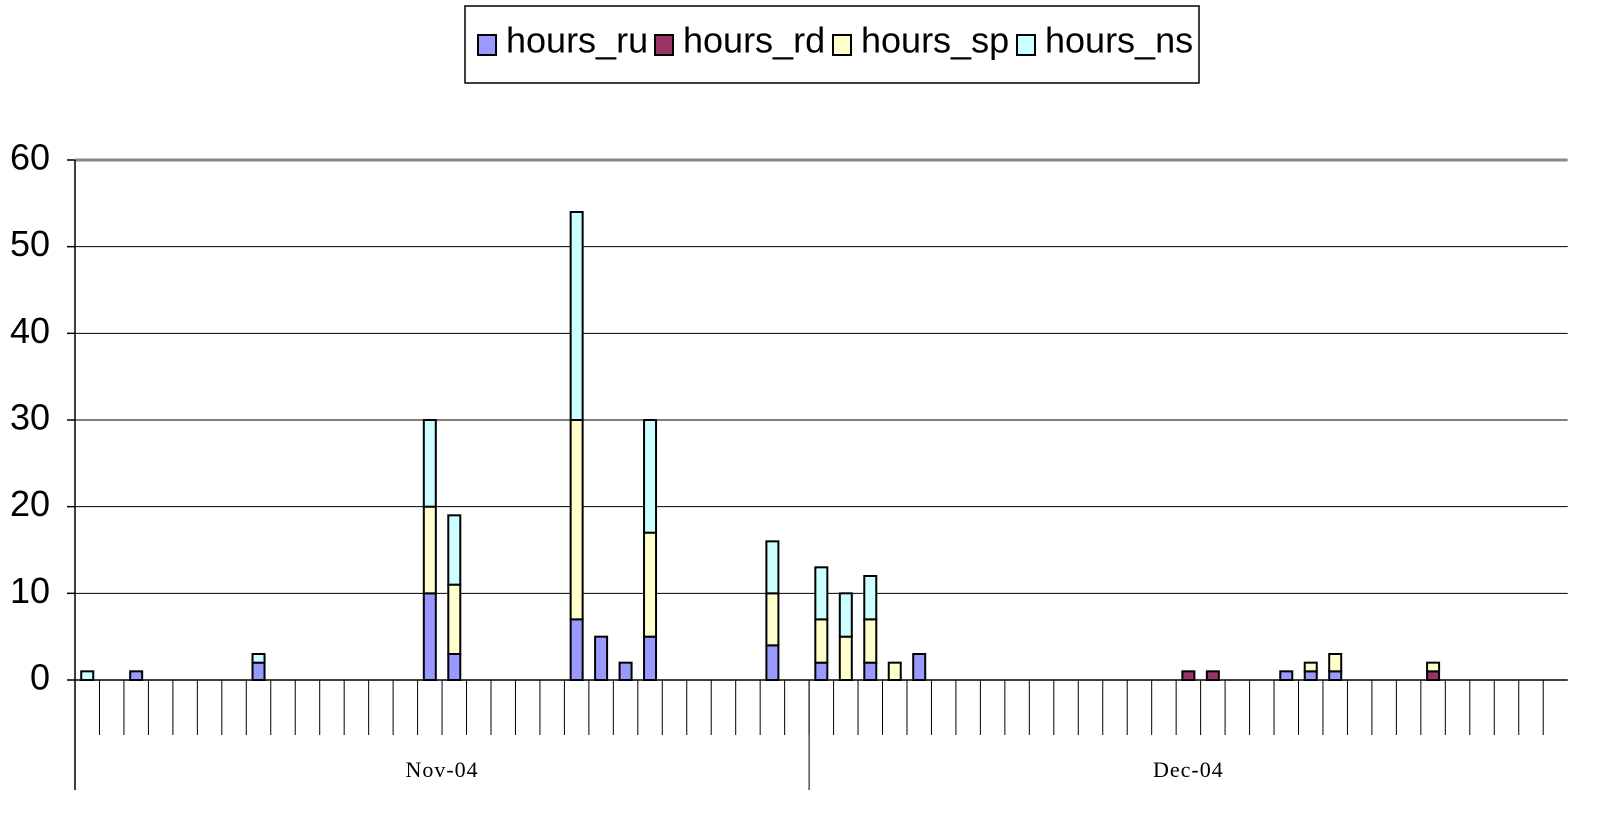 The width and height of the screenshot is (1611, 816). I want to click on y-tick-label: 10, so click(30, 590).